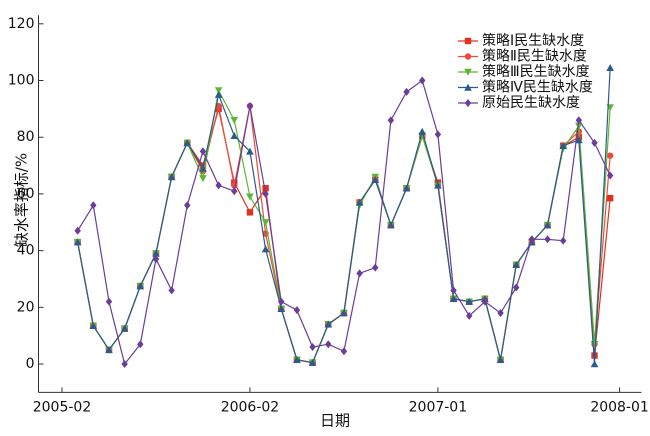 This screenshot has width=650, height=436. What do you see at coordinates (536, 71) in the screenshot?
I see `legend-label: 策略Ⅲ民生缺水度` at bounding box center [536, 71].